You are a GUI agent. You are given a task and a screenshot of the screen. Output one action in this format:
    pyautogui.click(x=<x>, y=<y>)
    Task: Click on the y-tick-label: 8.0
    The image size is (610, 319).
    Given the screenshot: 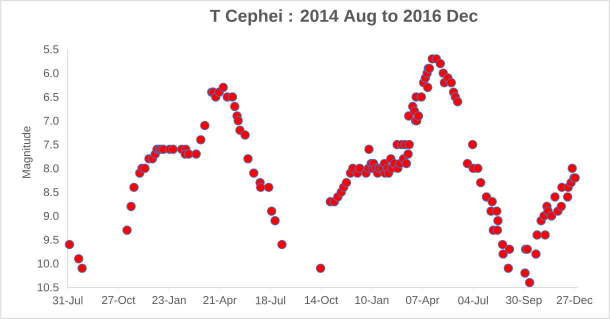 What is the action you would take?
    pyautogui.click(x=51, y=168)
    